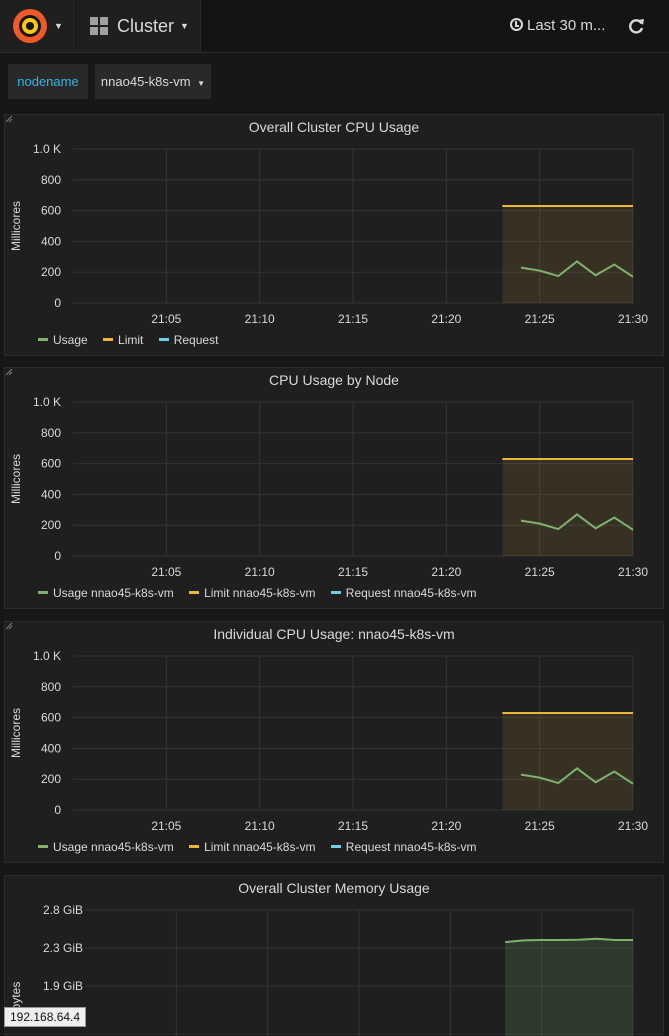 This screenshot has height=1036, width=669. I want to click on dashboard-picker-button: Cluster ▼, so click(138, 26).